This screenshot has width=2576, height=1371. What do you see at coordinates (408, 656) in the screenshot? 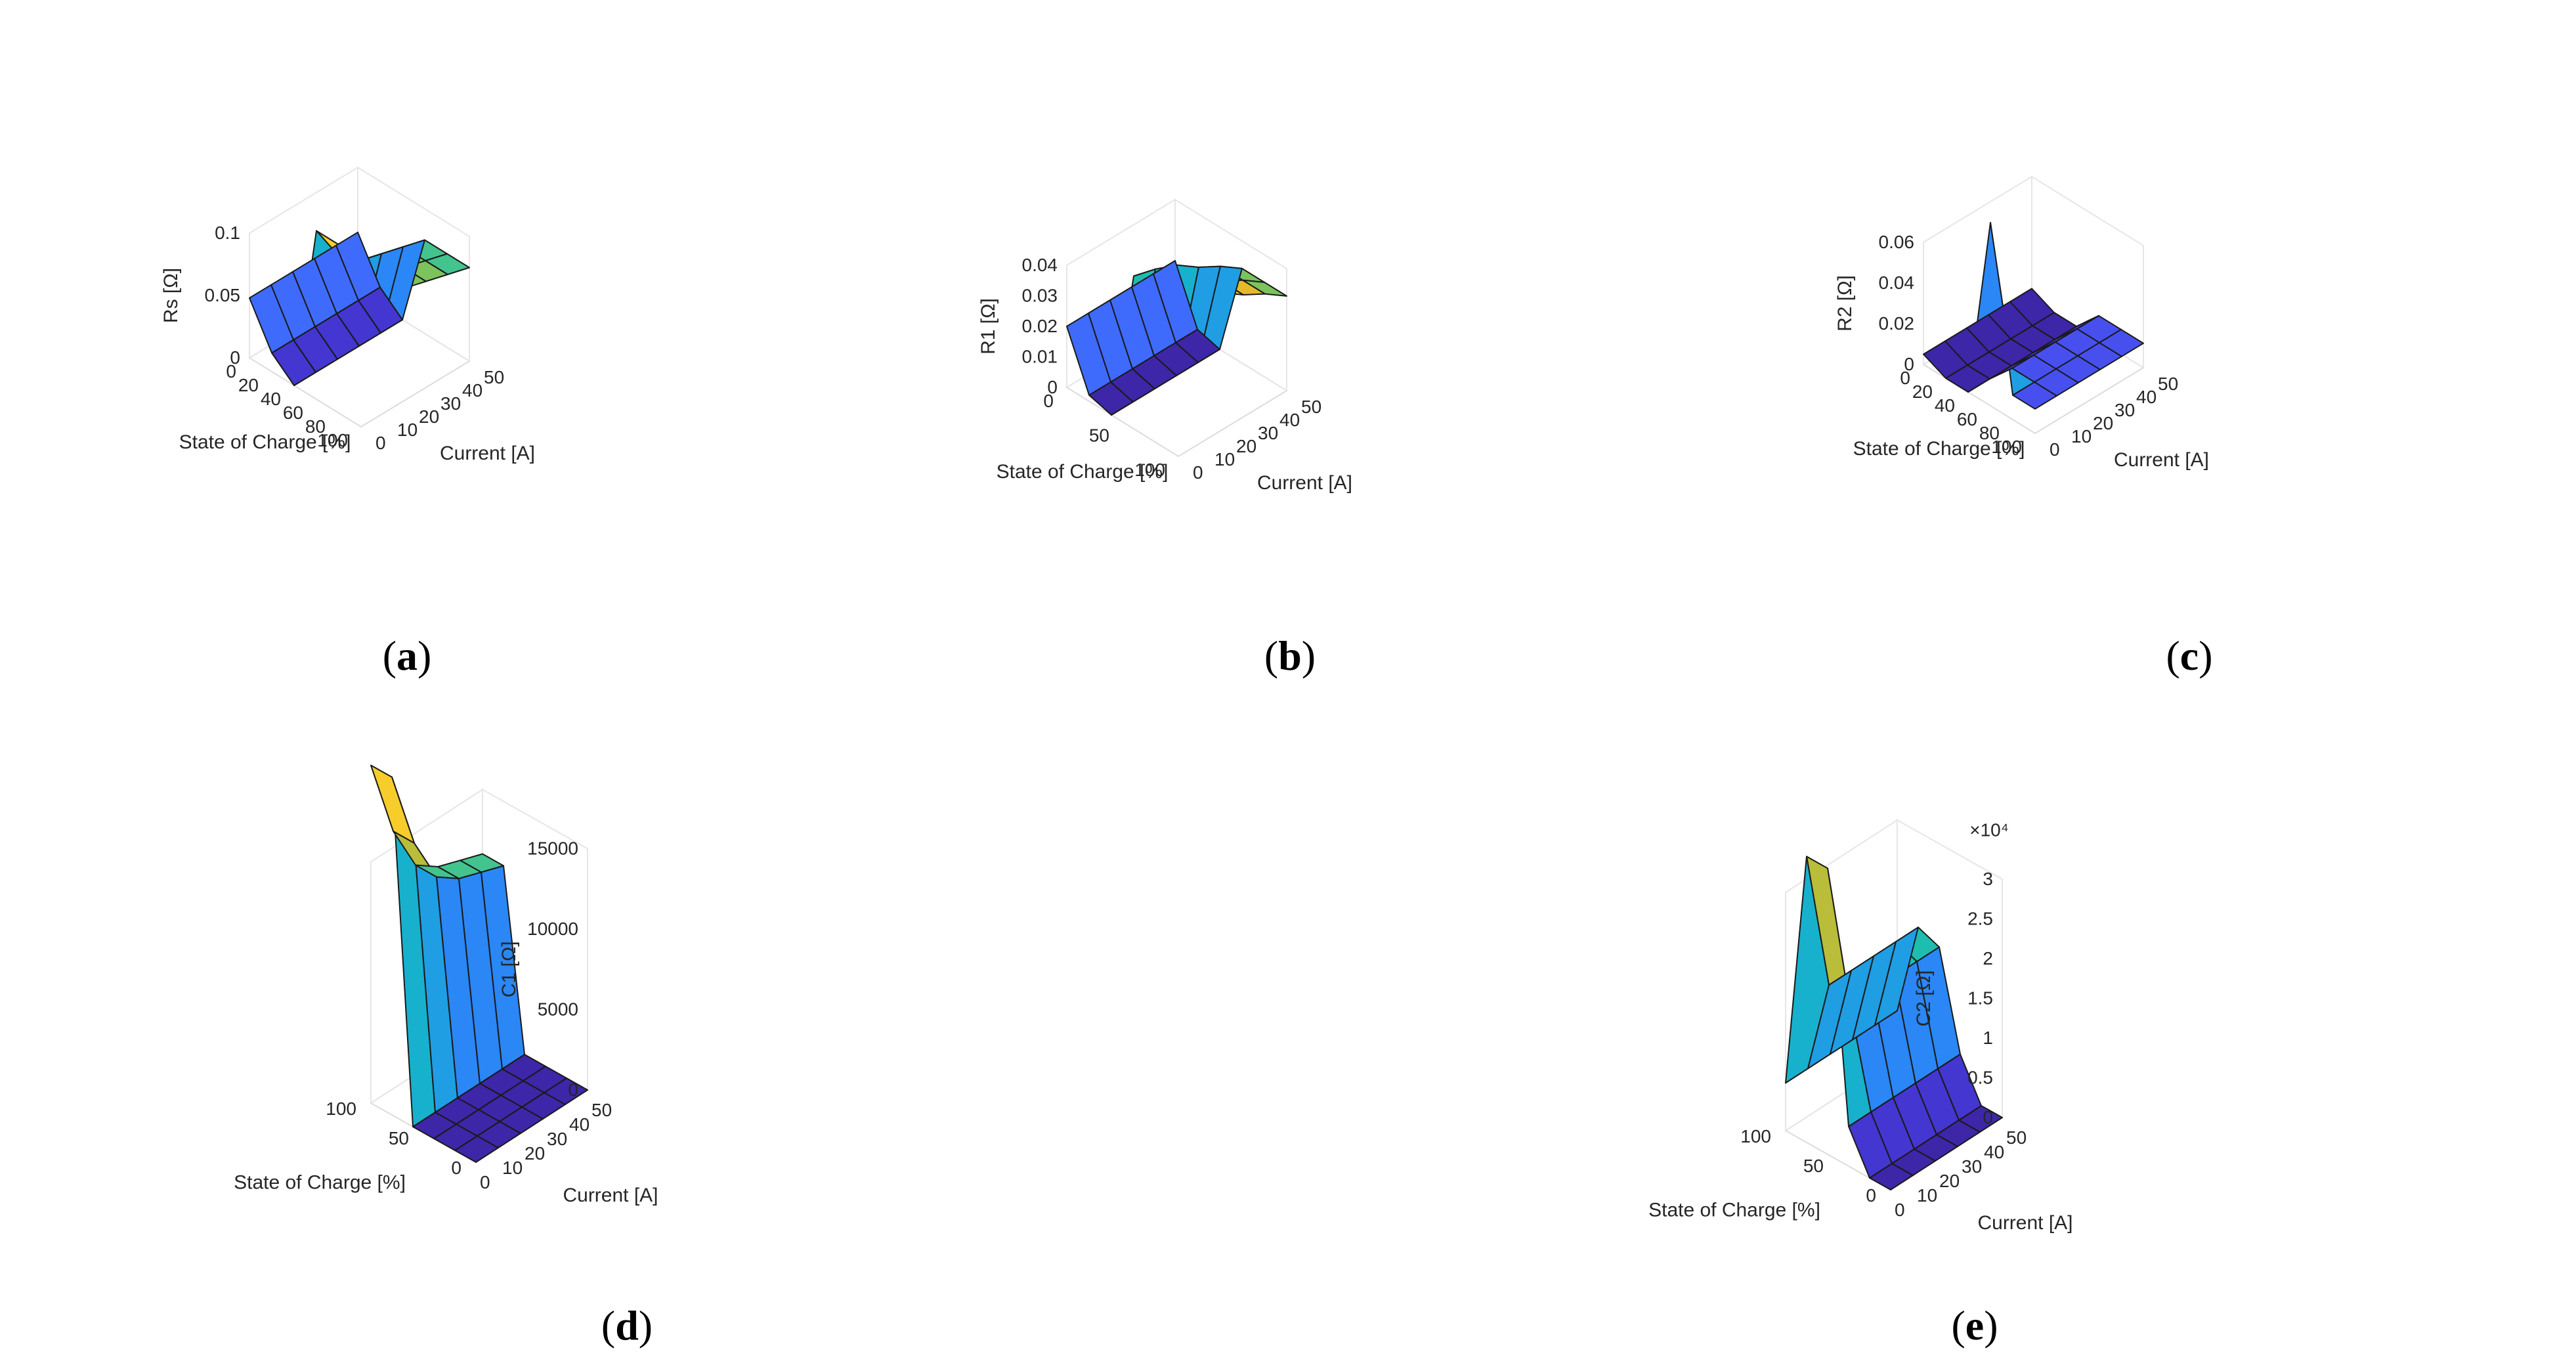
I see `caption-a: (a)` at bounding box center [408, 656].